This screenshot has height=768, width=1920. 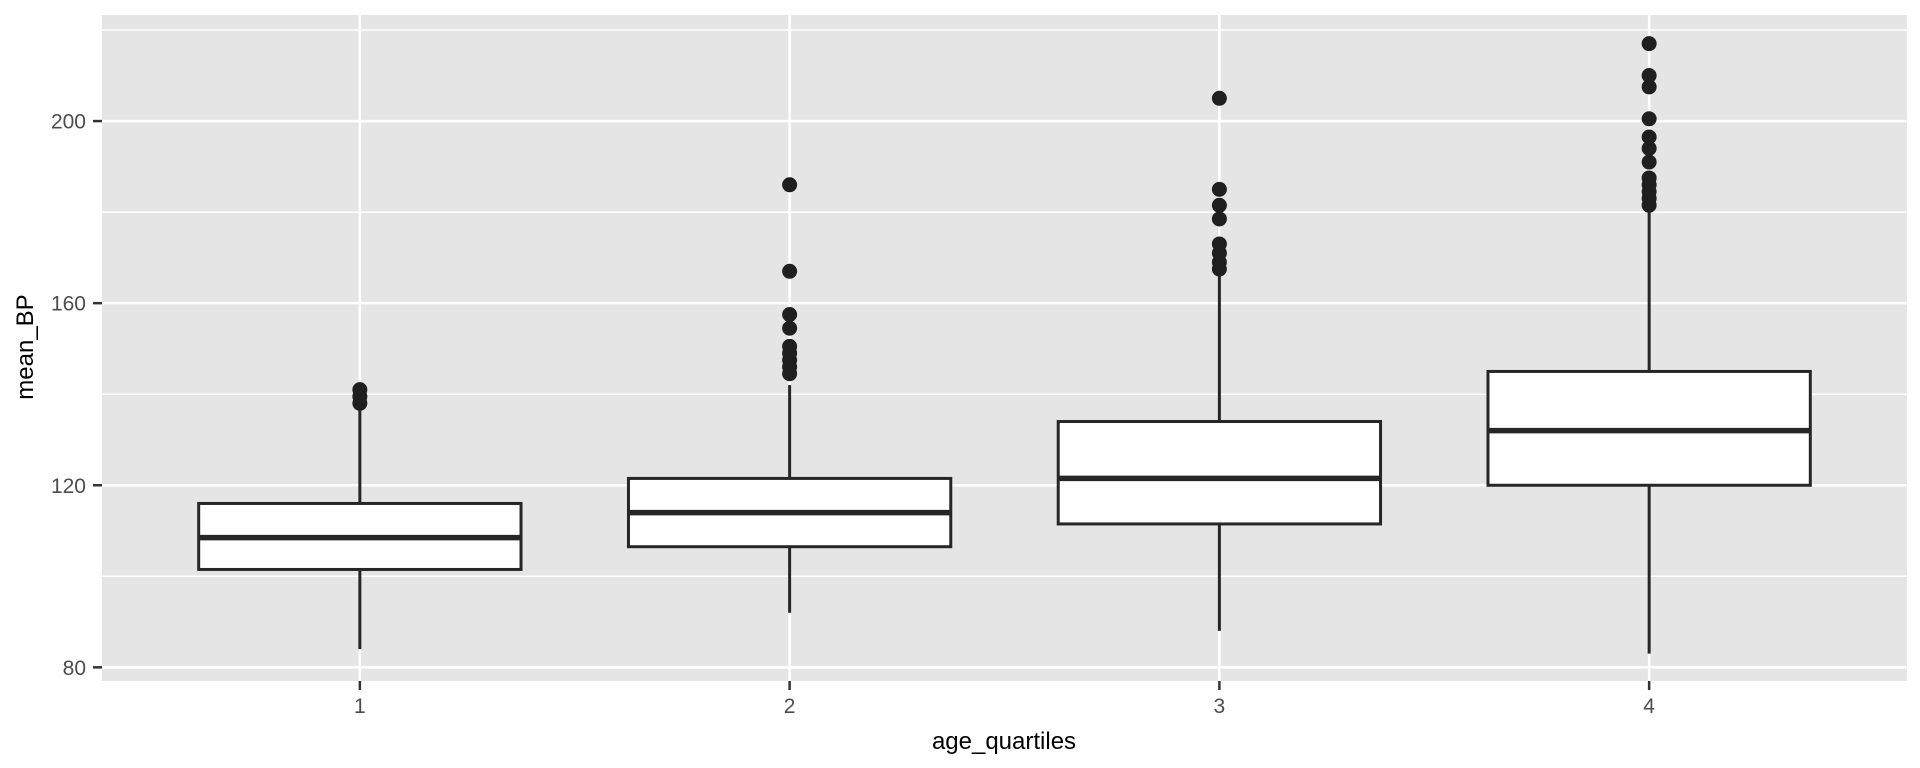 I want to click on x-tick-label: 4, so click(x=1649, y=706).